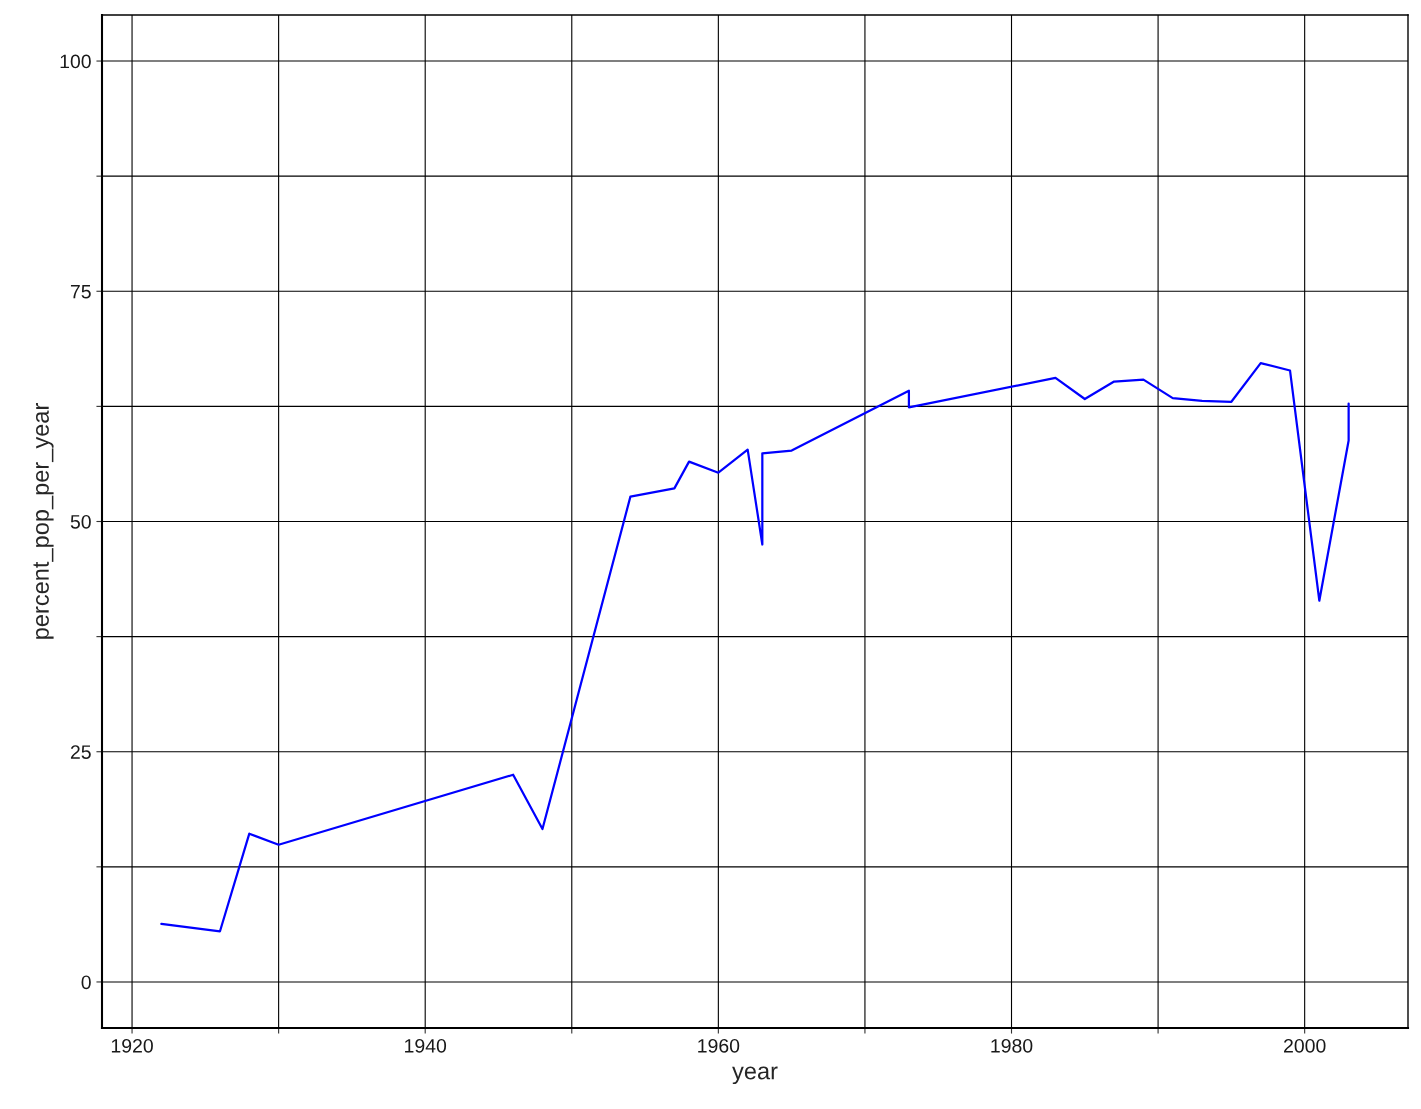  What do you see at coordinates (80, 521) in the screenshot?
I see `y-tick-label: 50` at bounding box center [80, 521].